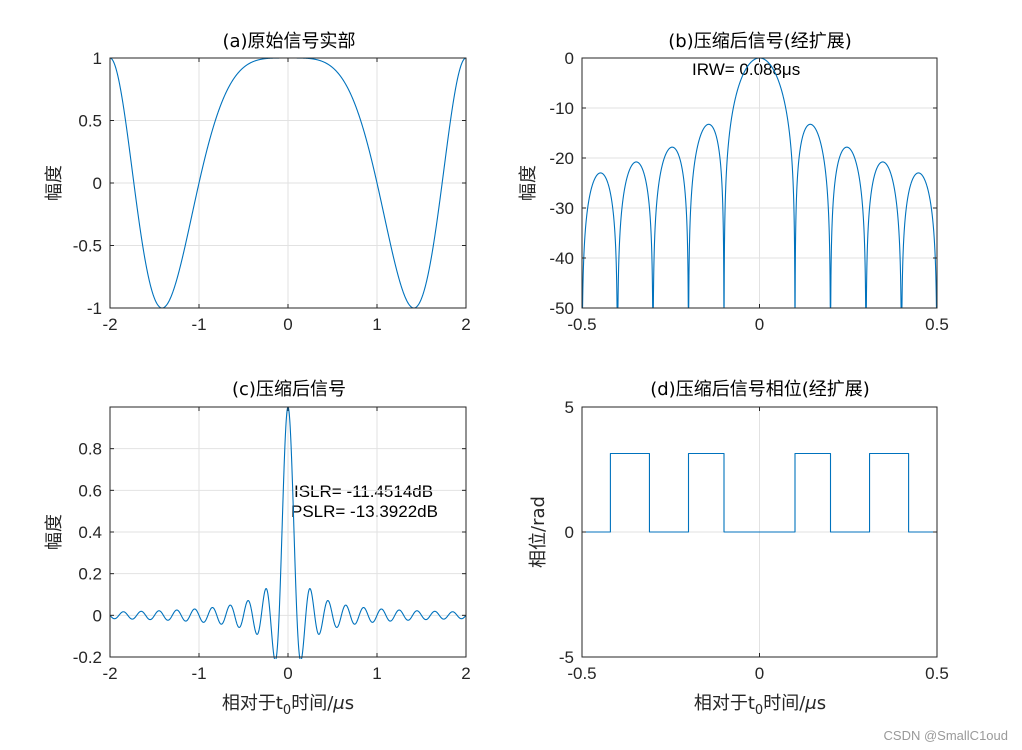  I want to click on subplot-a-ylabel: 幅度, so click(54, 183).